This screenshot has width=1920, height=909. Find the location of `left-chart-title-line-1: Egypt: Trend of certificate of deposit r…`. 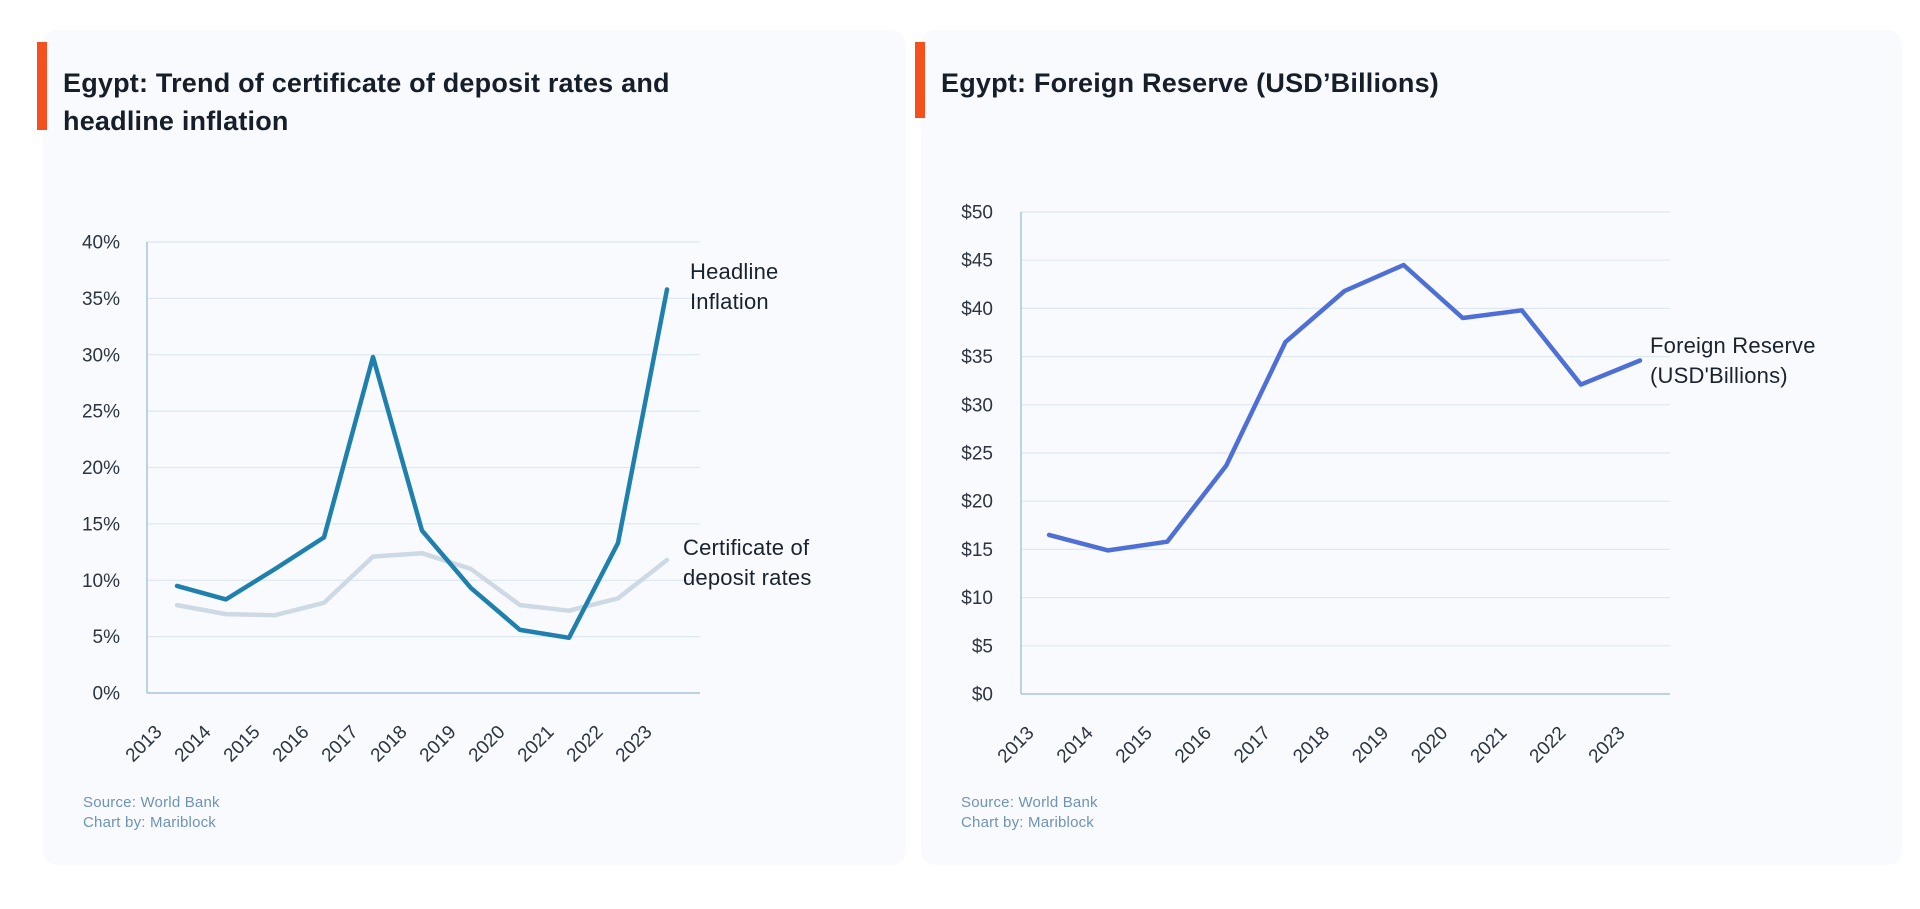

left-chart-title-line-1: Egypt: Trend of certificate of deposit r… is located at coordinates (366, 83).